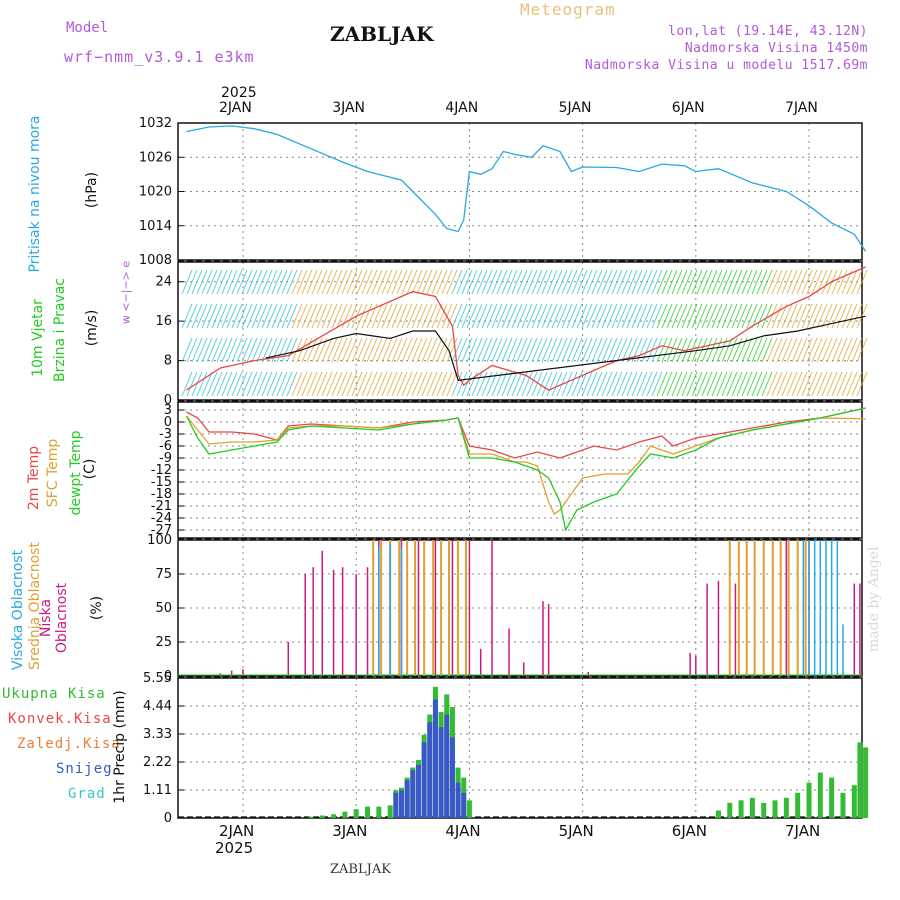 The width and height of the screenshot is (900, 900). Describe the element at coordinates (60, 719) in the screenshot. I see `legend-conv: Konvek.Kisa` at that location.